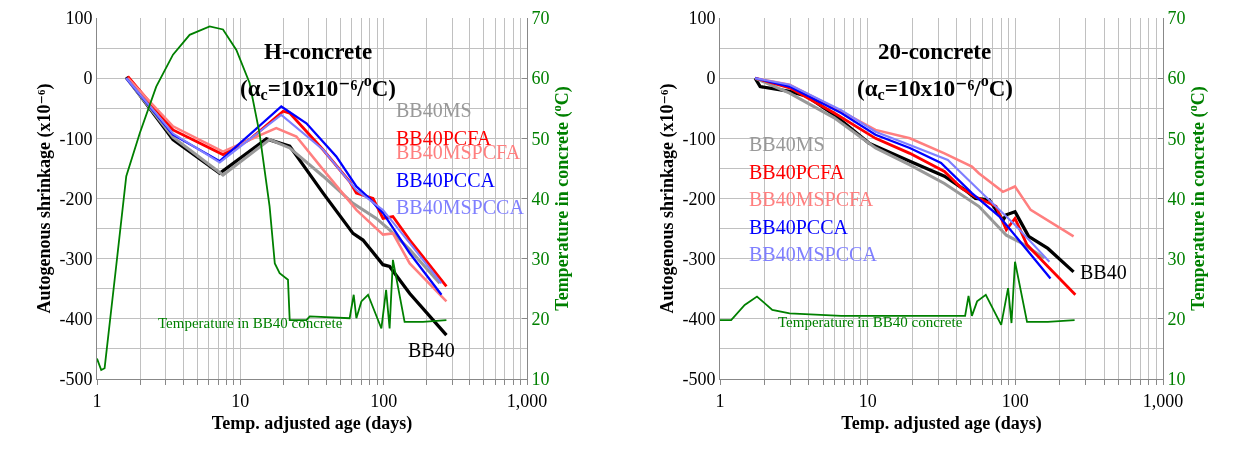 The width and height of the screenshot is (1239, 453). What do you see at coordinates (797, 172) in the screenshot?
I see `series-label: BB40PCFA` at bounding box center [797, 172].